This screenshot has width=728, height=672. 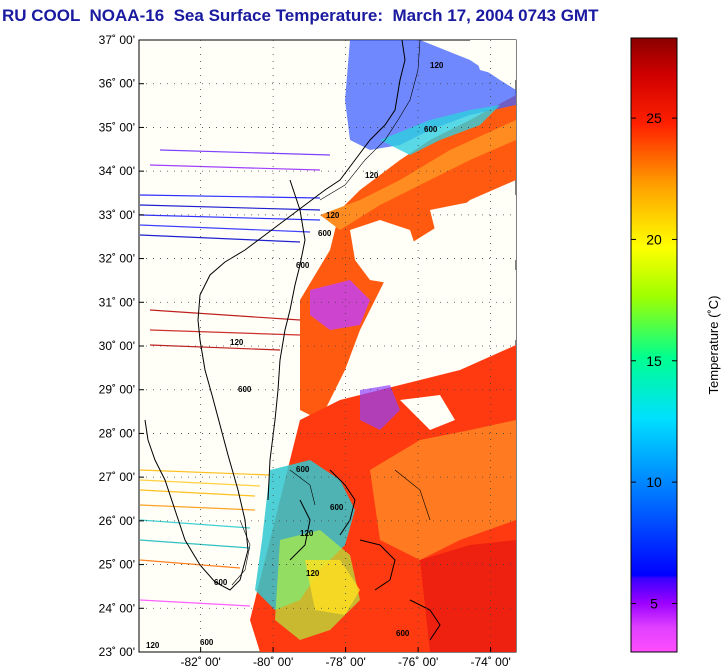 What do you see at coordinates (345, 662) in the screenshot?
I see `lon-tick-label: -78˚ 00'` at bounding box center [345, 662].